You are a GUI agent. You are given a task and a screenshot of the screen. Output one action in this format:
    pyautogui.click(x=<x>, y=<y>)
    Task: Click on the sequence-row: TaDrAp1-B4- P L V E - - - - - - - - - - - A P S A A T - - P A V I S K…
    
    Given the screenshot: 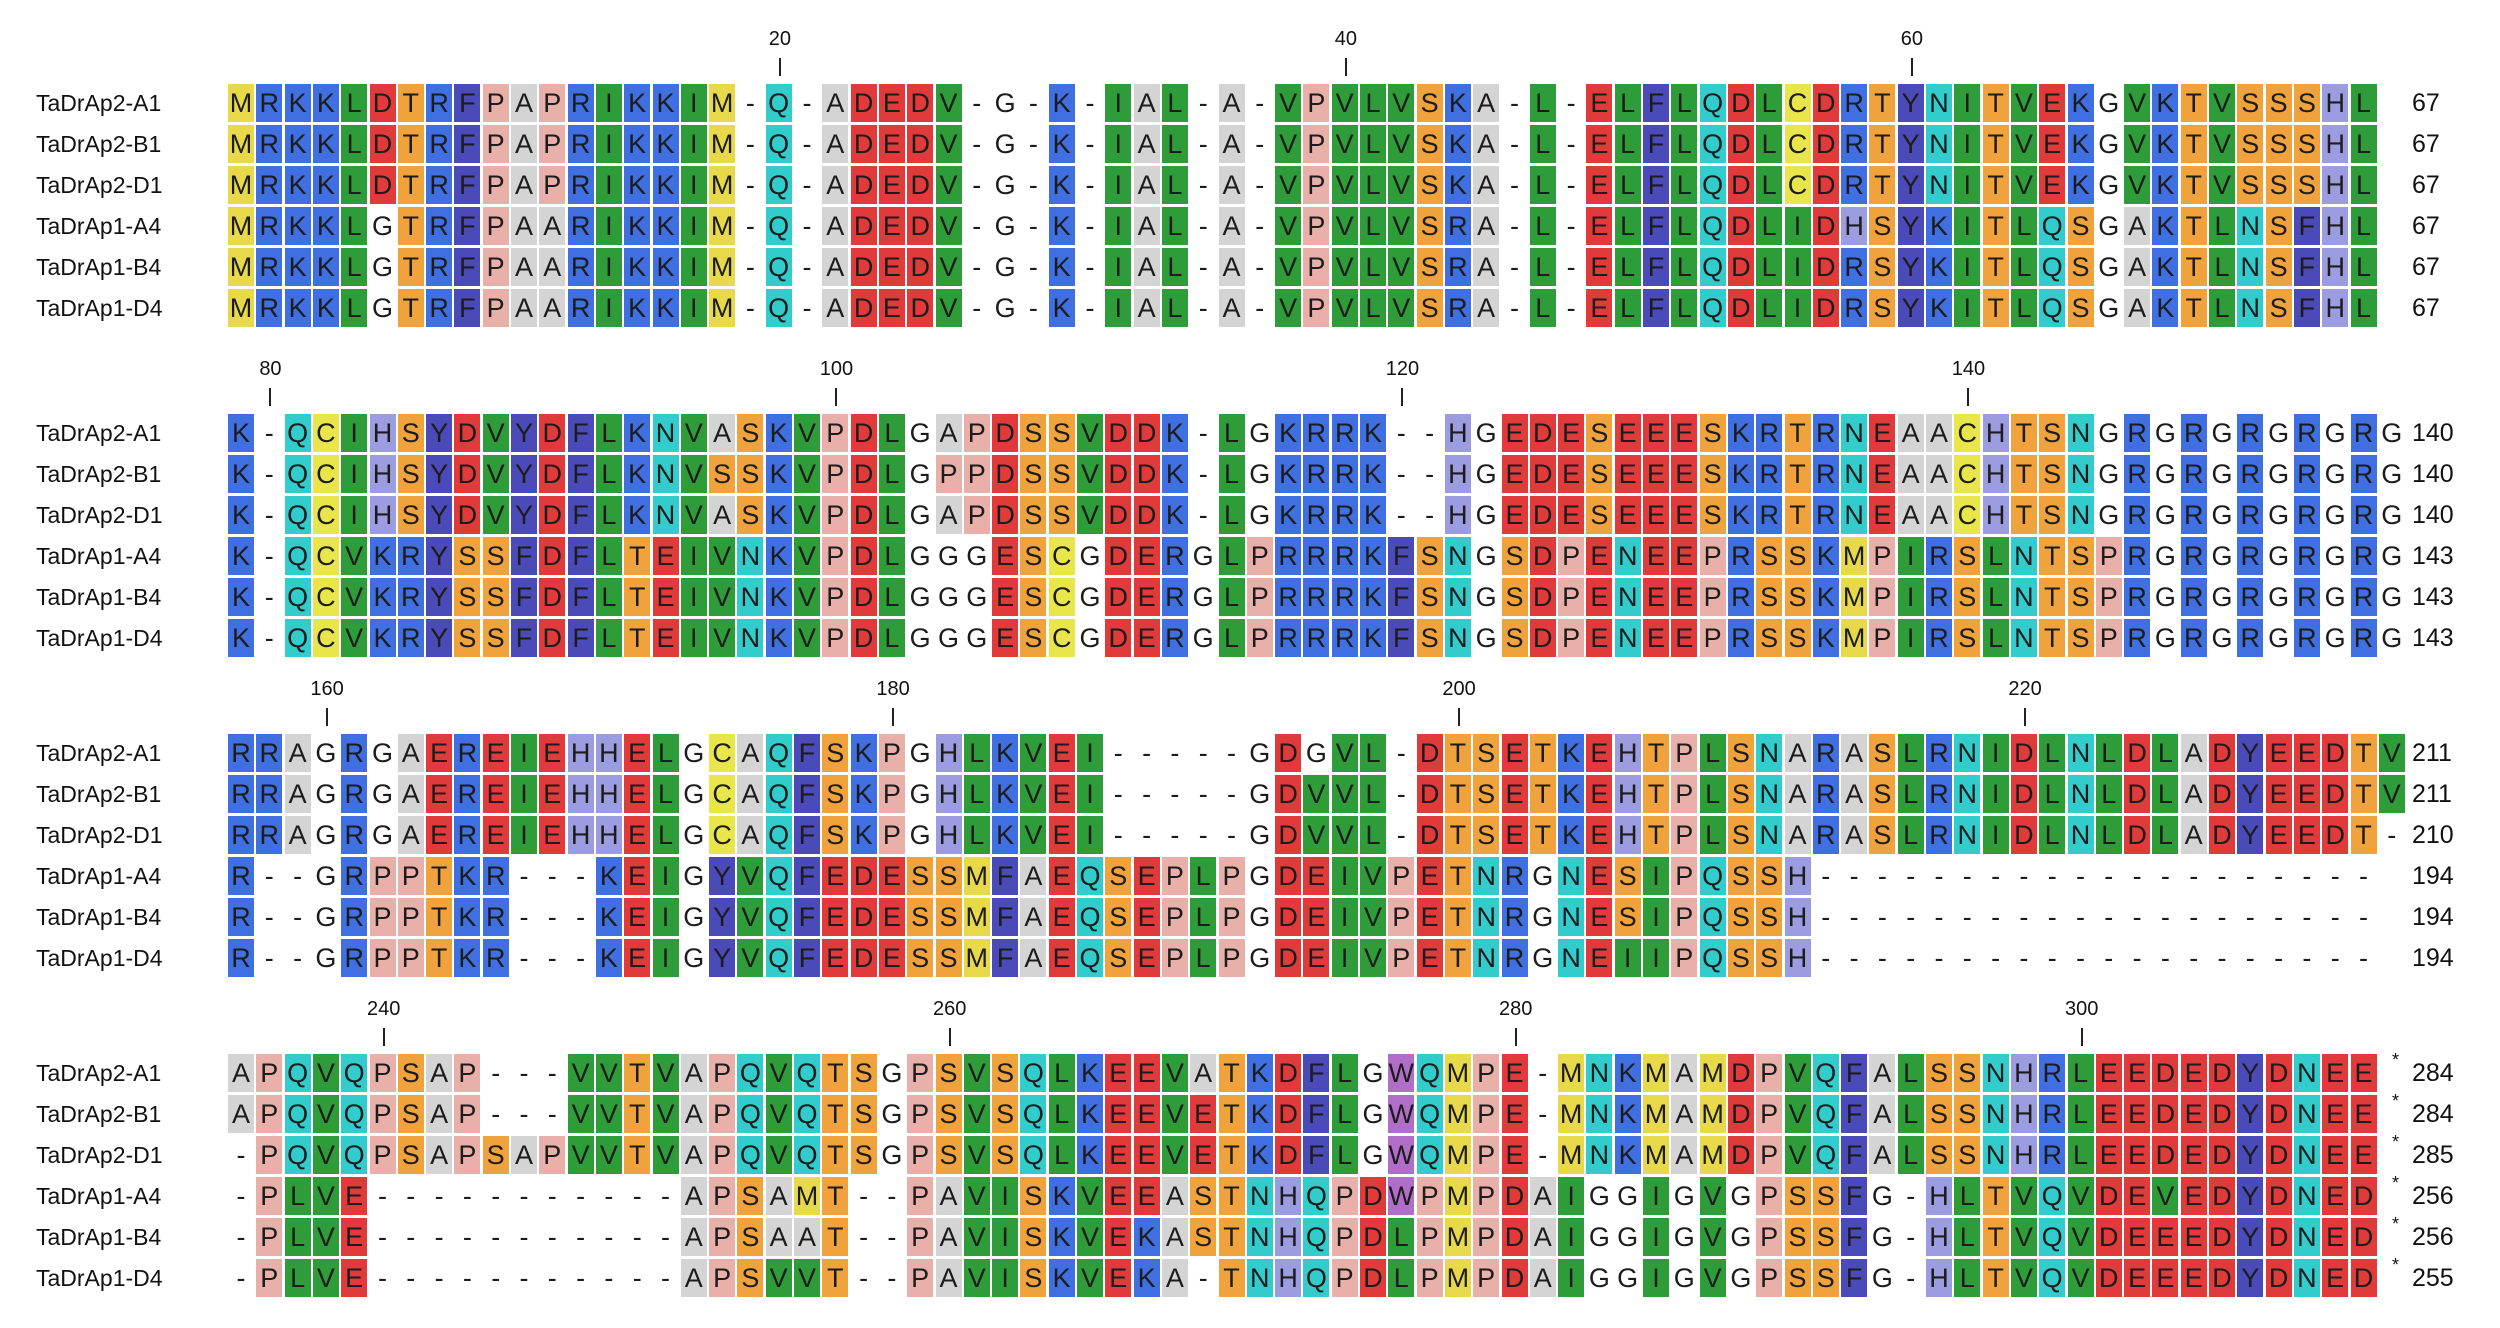 What is the action you would take?
    pyautogui.click(x=1250, y=1235)
    